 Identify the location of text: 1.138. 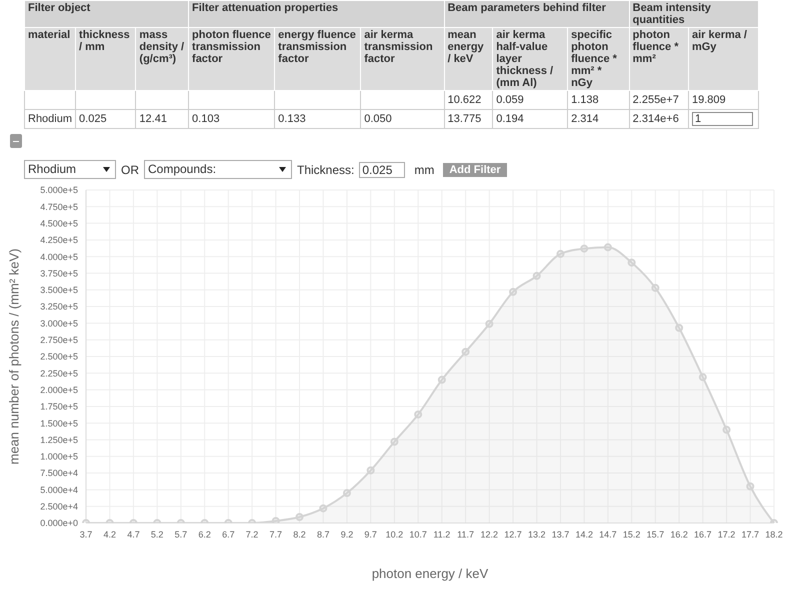
(585, 100).